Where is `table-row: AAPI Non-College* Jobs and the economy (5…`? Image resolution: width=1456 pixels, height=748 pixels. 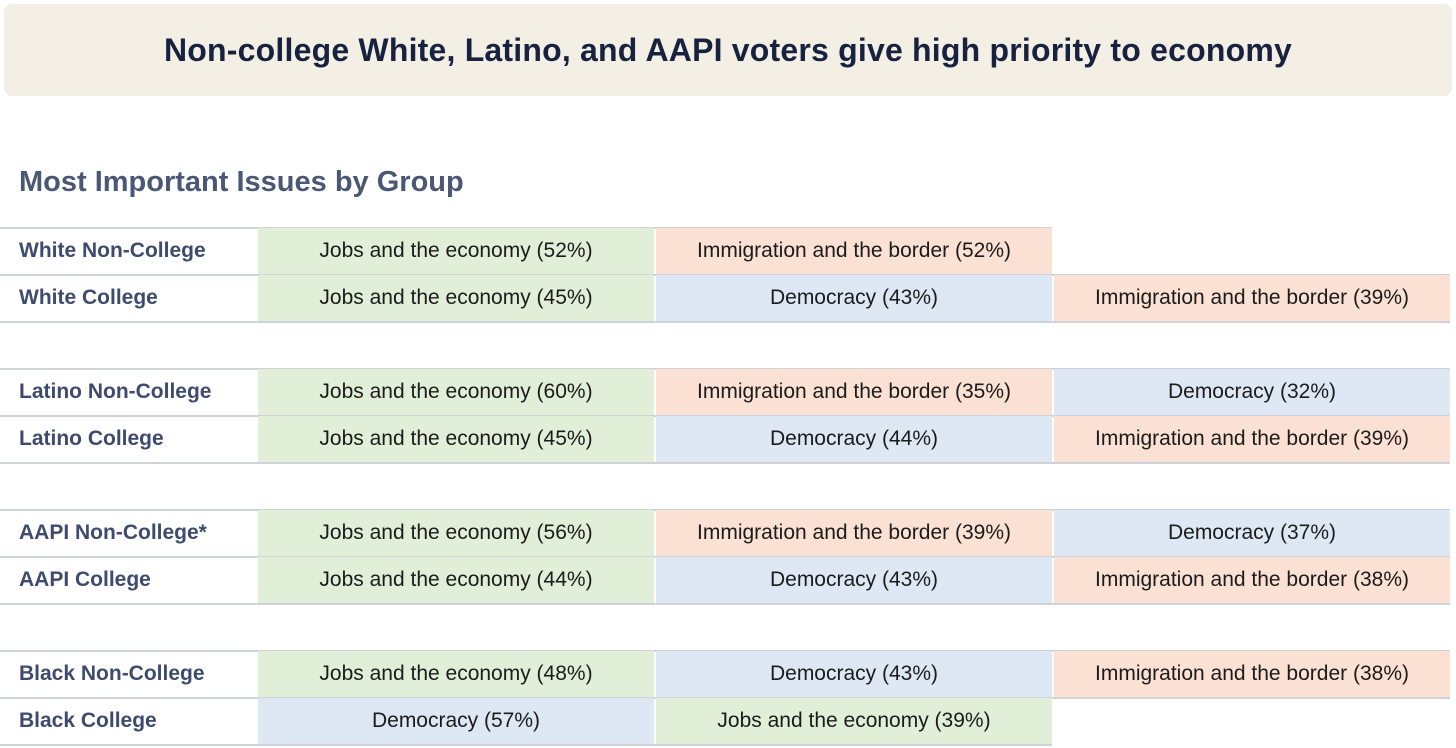
table-row: AAPI Non-College* Jobs and the economy (5… is located at coordinates (728, 533).